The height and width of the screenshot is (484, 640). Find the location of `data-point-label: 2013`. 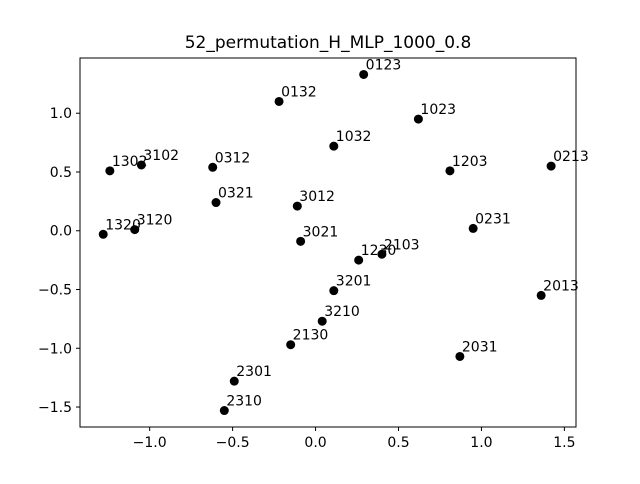

data-point-label: 2013 is located at coordinates (561, 286).